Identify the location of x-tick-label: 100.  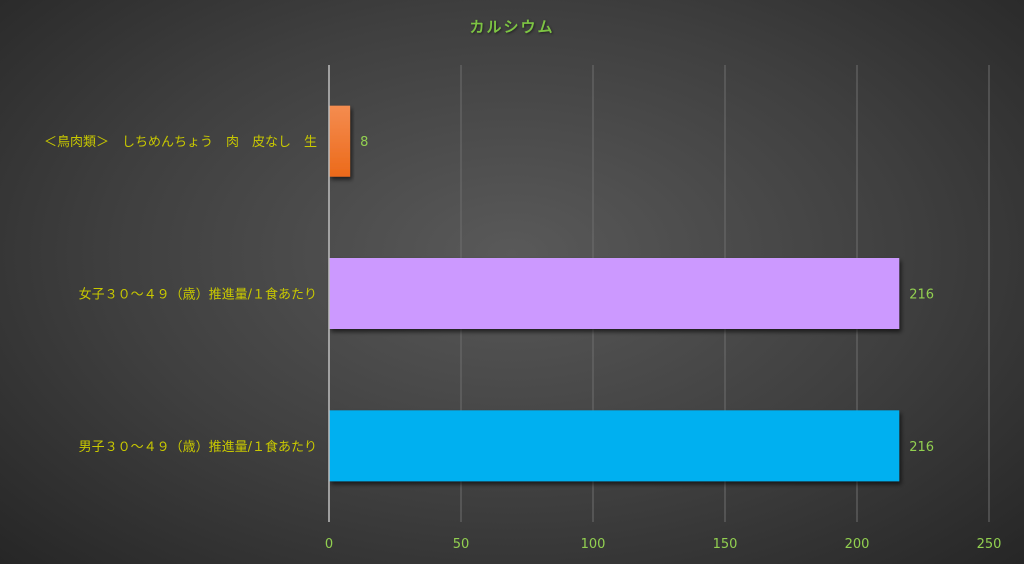
(593, 544).